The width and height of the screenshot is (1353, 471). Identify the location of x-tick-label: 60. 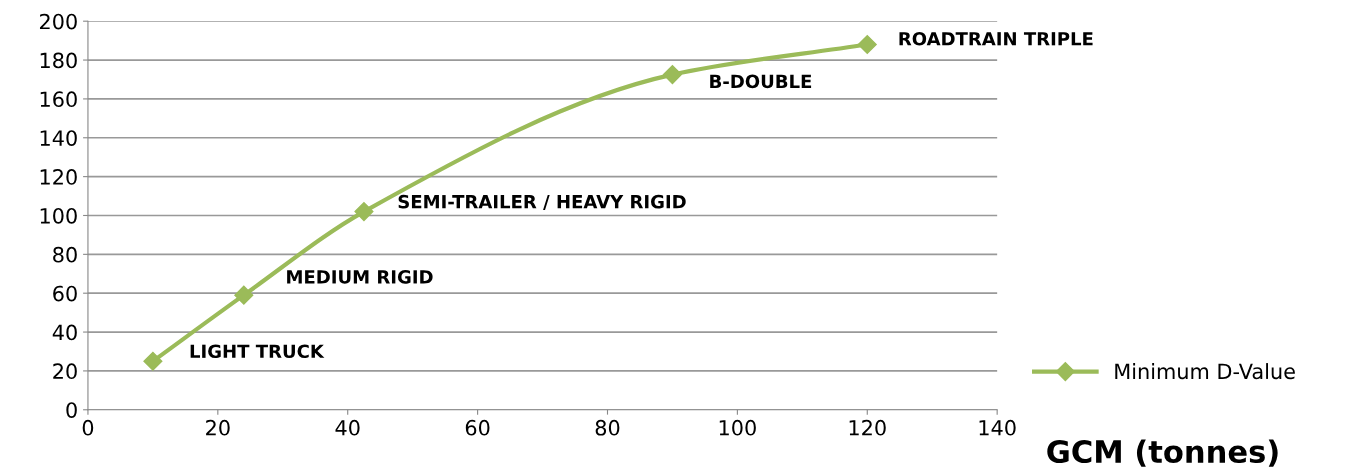
(477, 427).